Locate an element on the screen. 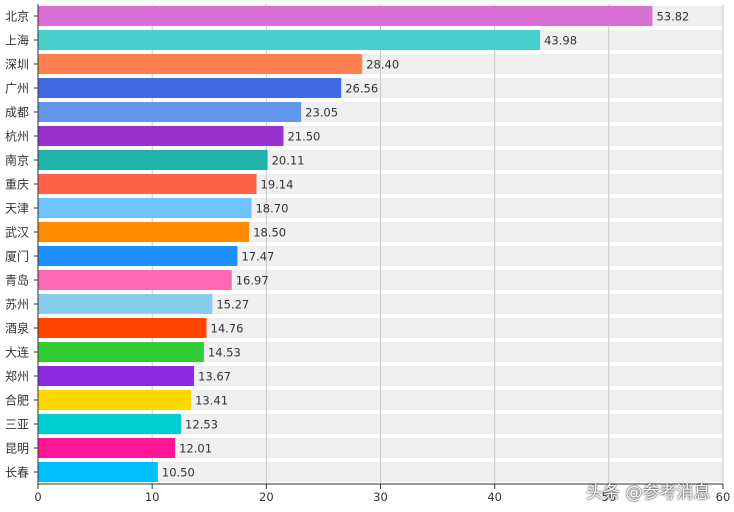 This screenshot has width=734, height=512. x-tick-label: 30 is located at coordinates (380, 497).